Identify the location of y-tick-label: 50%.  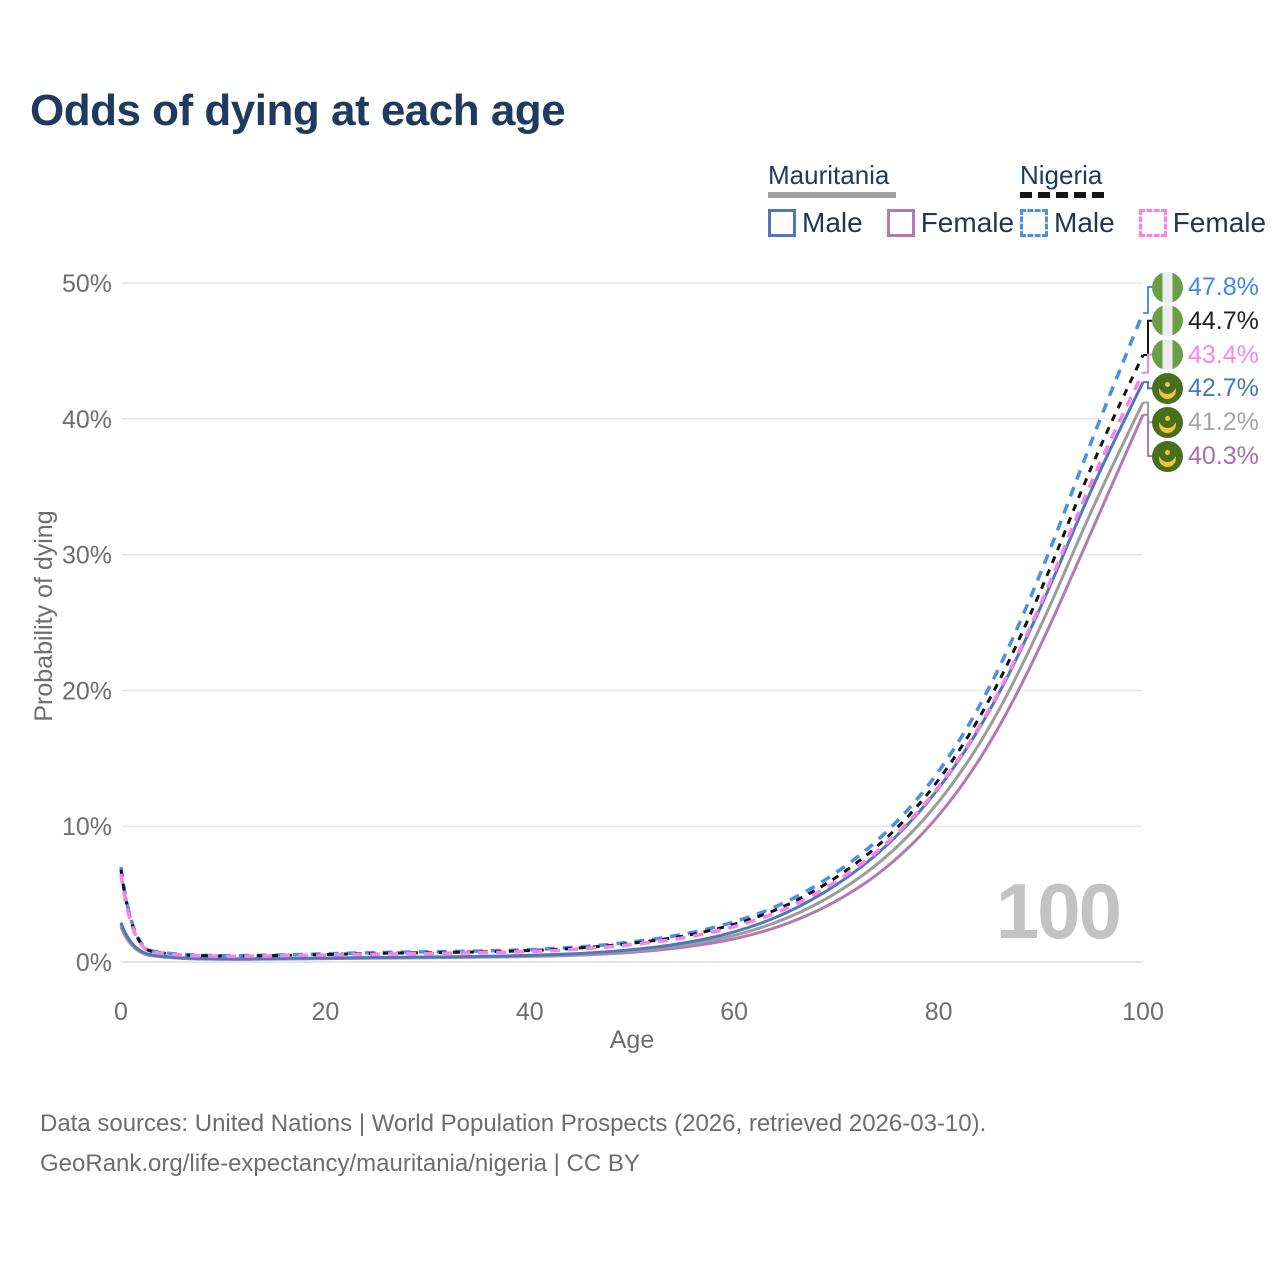
(87, 284).